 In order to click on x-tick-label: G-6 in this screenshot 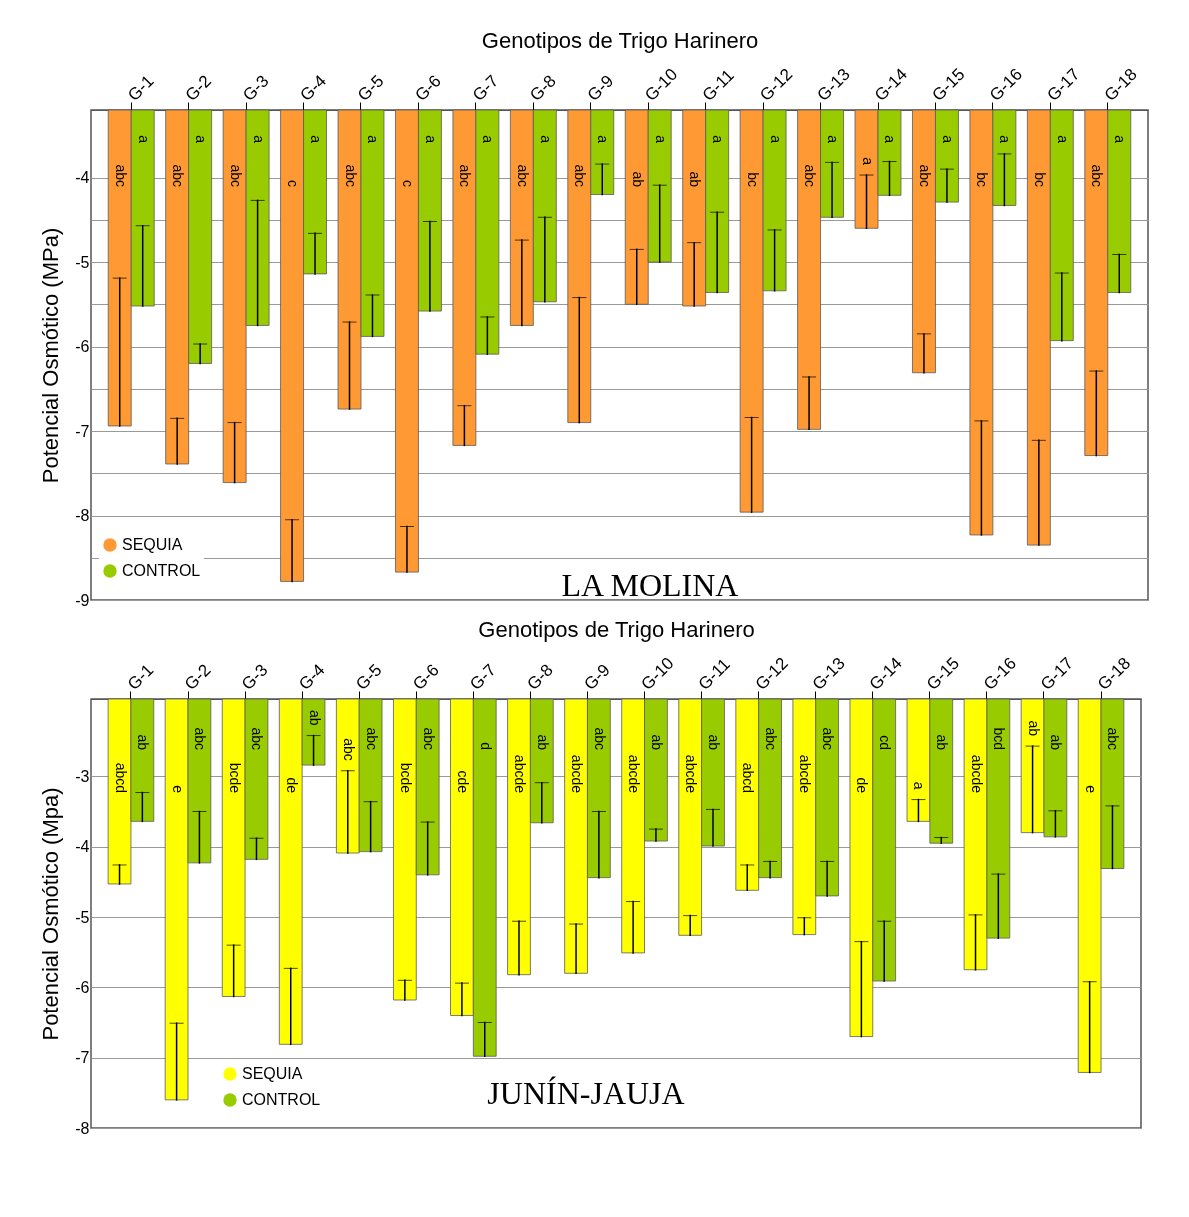, I will do `click(428, 88)`.